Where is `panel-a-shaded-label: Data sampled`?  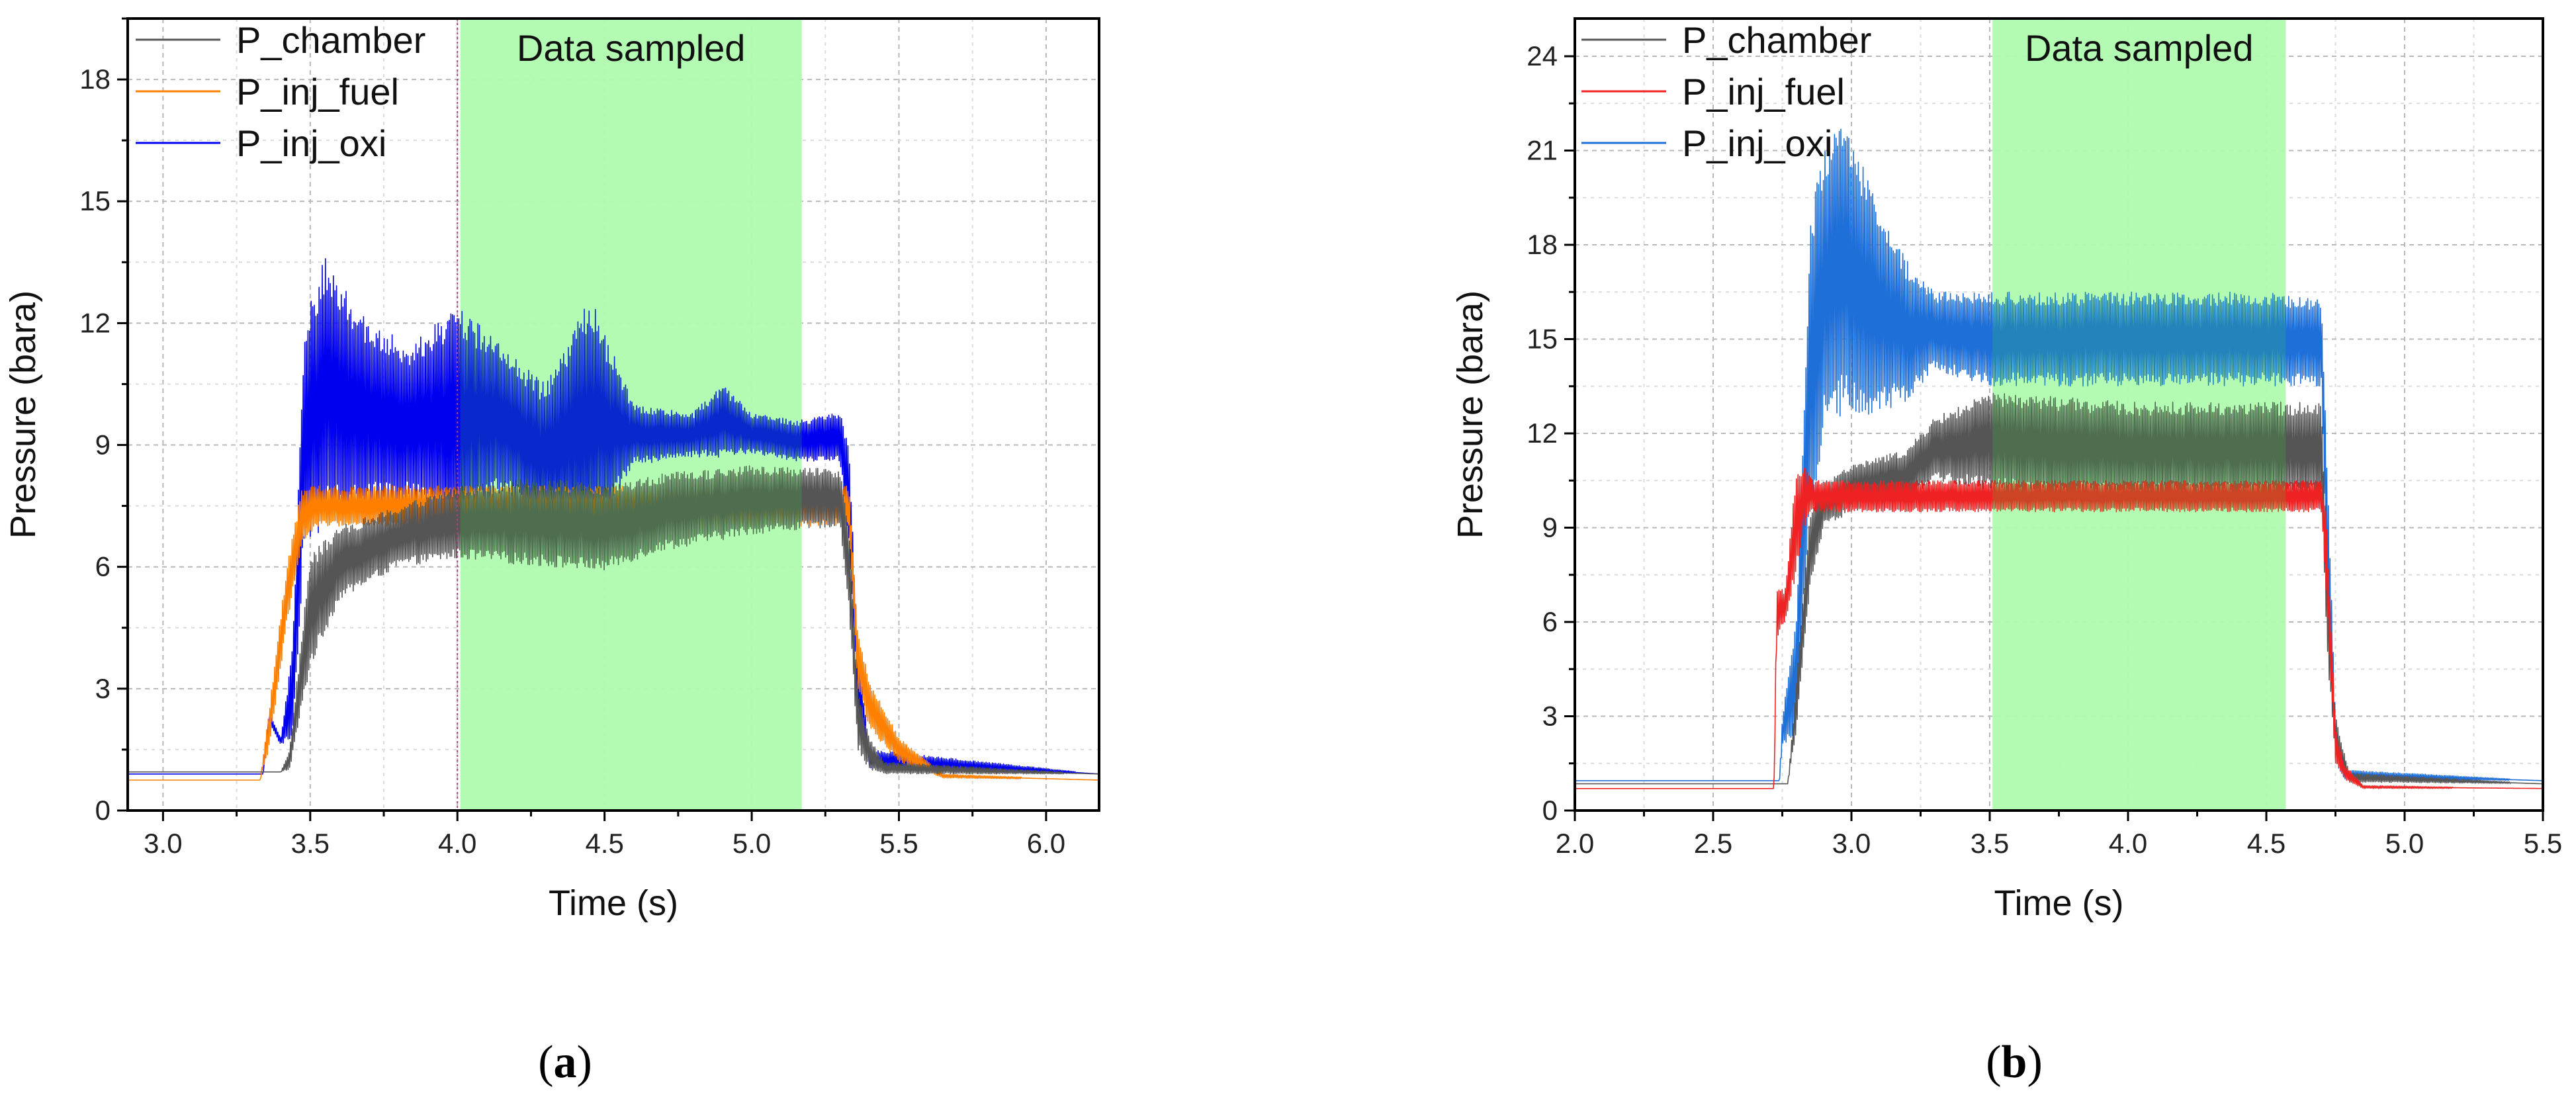
panel-a-shaded-label: Data sampled is located at coordinates (631, 48).